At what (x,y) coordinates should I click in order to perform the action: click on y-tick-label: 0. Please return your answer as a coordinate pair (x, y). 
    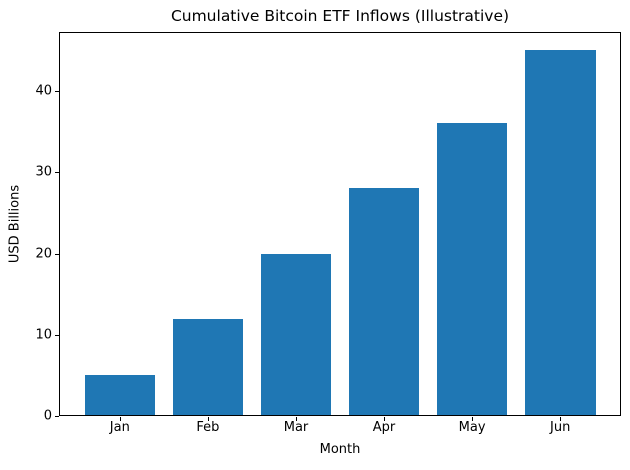
    Looking at the image, I should click on (47, 416).